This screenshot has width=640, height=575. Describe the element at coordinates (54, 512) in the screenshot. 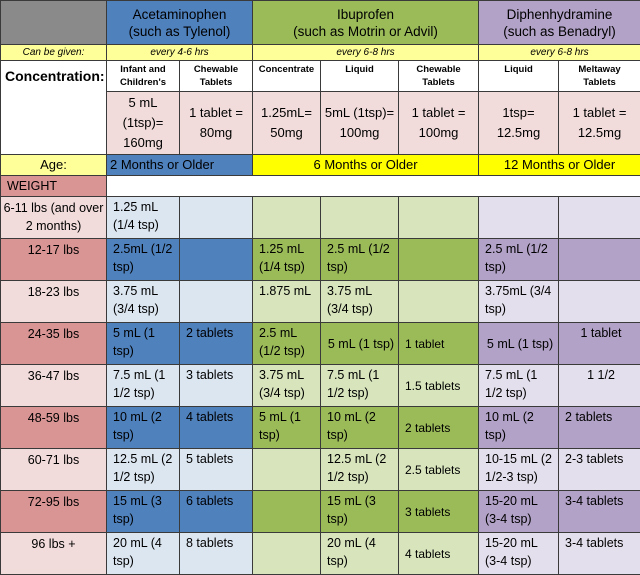

I see `weight-cell: 72-95 lbs` at that location.